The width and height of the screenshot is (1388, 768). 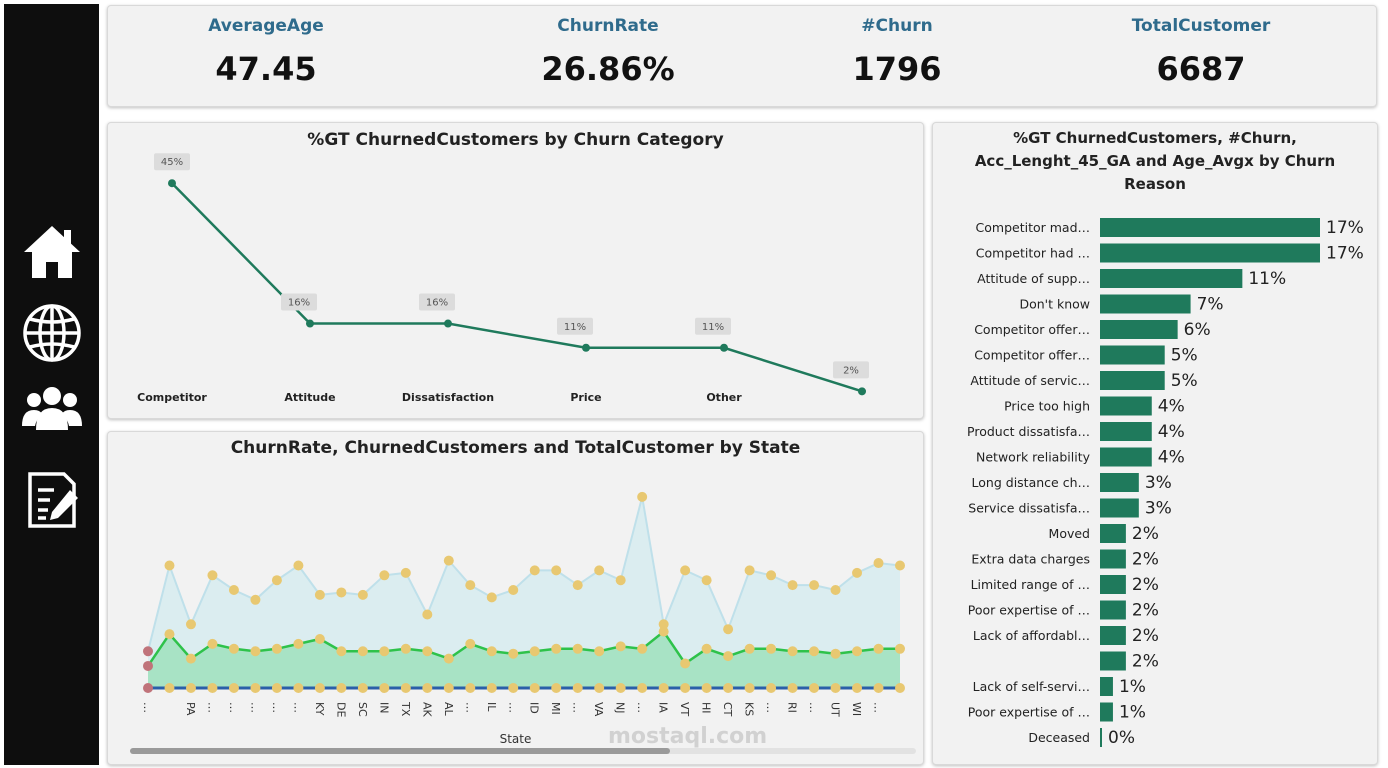 What do you see at coordinates (524, 659) in the screenshot?
I see `churned-customers-area` at bounding box center [524, 659].